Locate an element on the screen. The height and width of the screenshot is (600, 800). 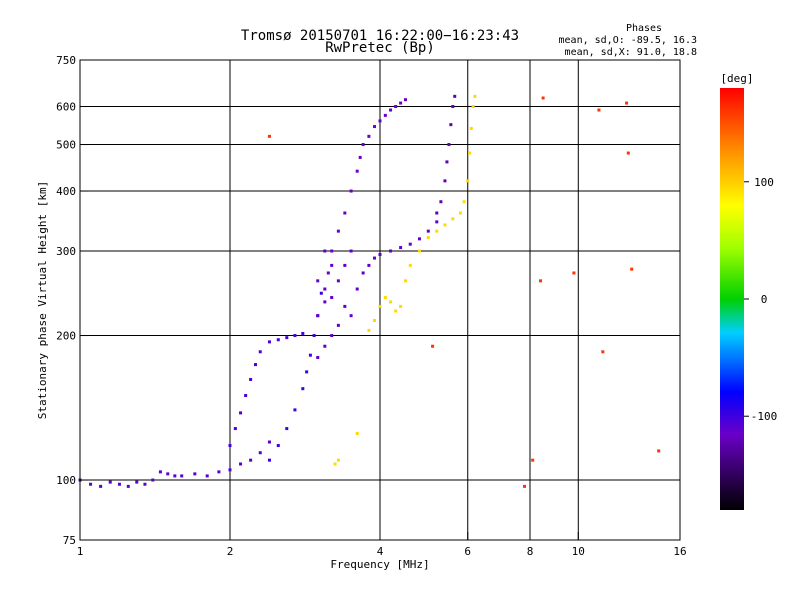
y-tick-label: 100 is located at coordinates (66, 480).